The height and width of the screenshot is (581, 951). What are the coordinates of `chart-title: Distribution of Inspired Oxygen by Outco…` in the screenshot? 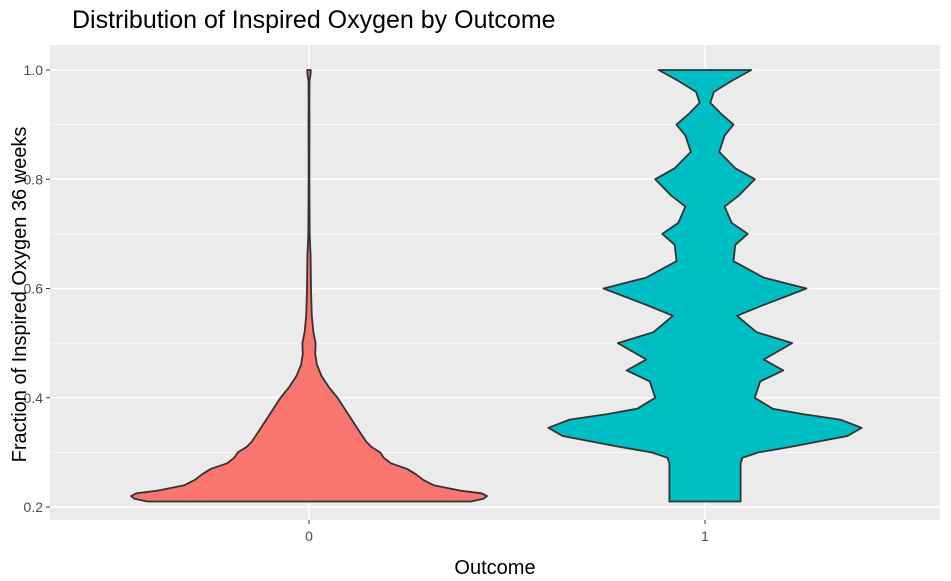 It's located at (314, 20).